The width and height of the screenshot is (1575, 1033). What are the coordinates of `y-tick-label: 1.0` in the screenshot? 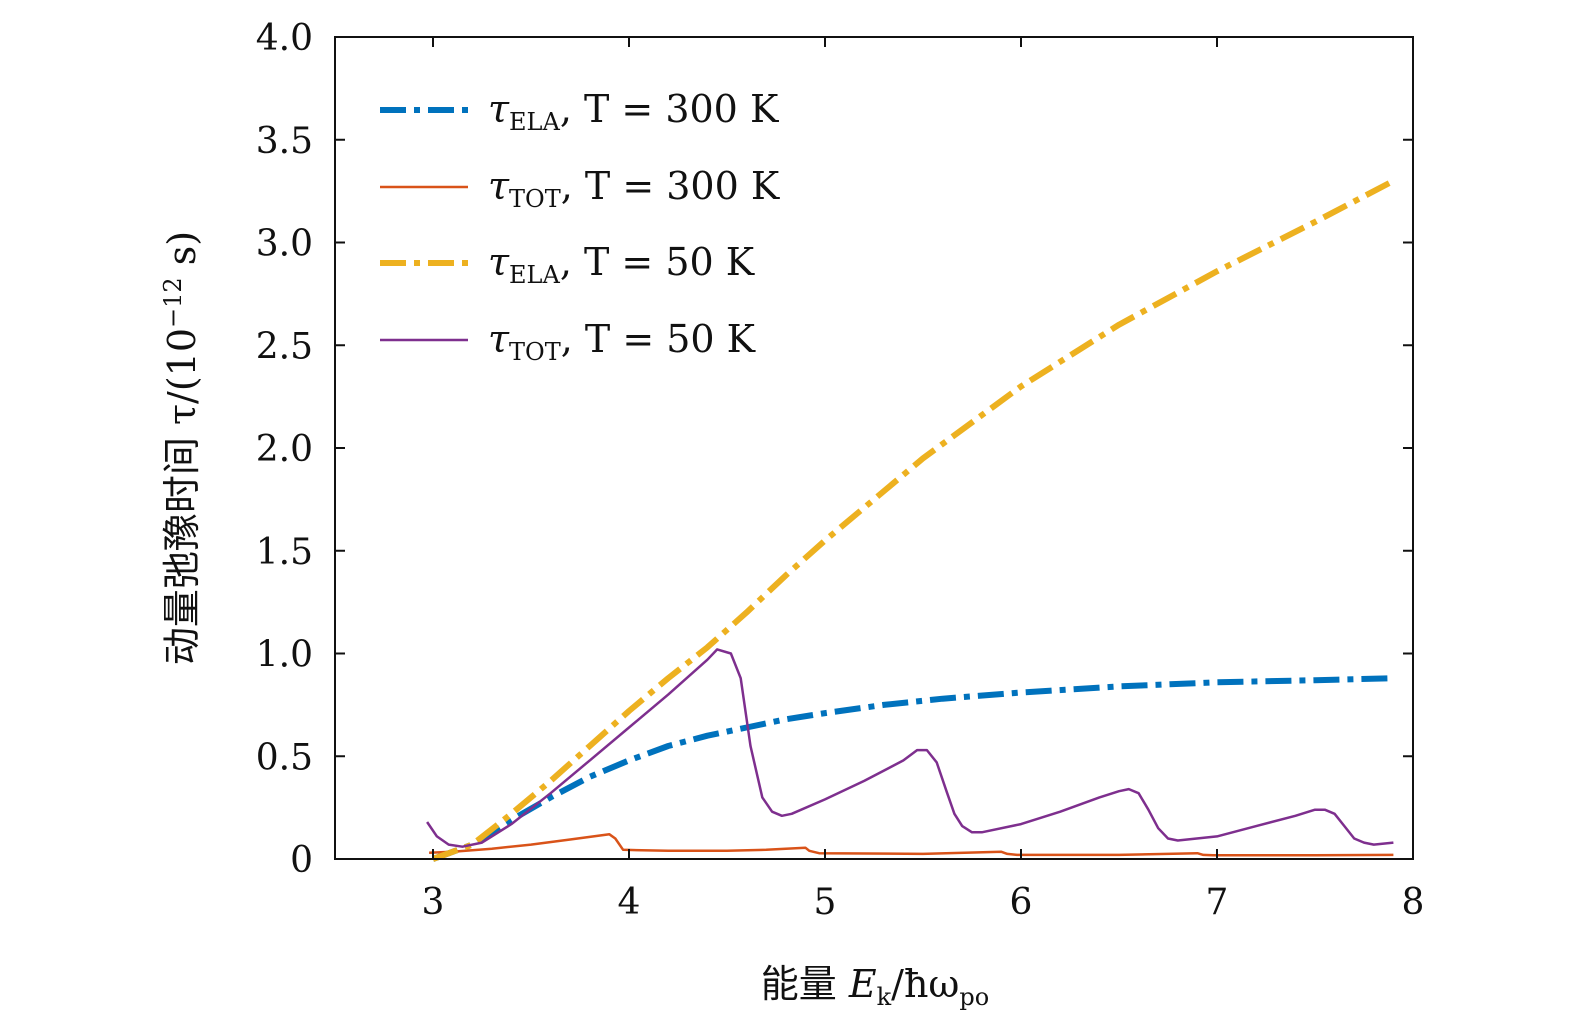 It's located at (284, 655).